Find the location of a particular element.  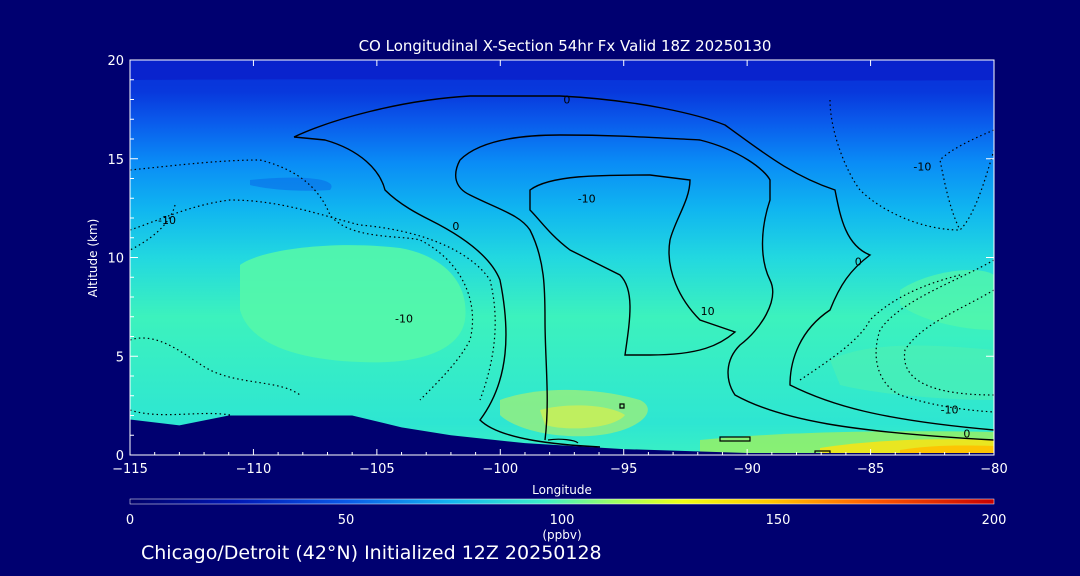

colorbar-tick-label: 150 is located at coordinates (778, 520).